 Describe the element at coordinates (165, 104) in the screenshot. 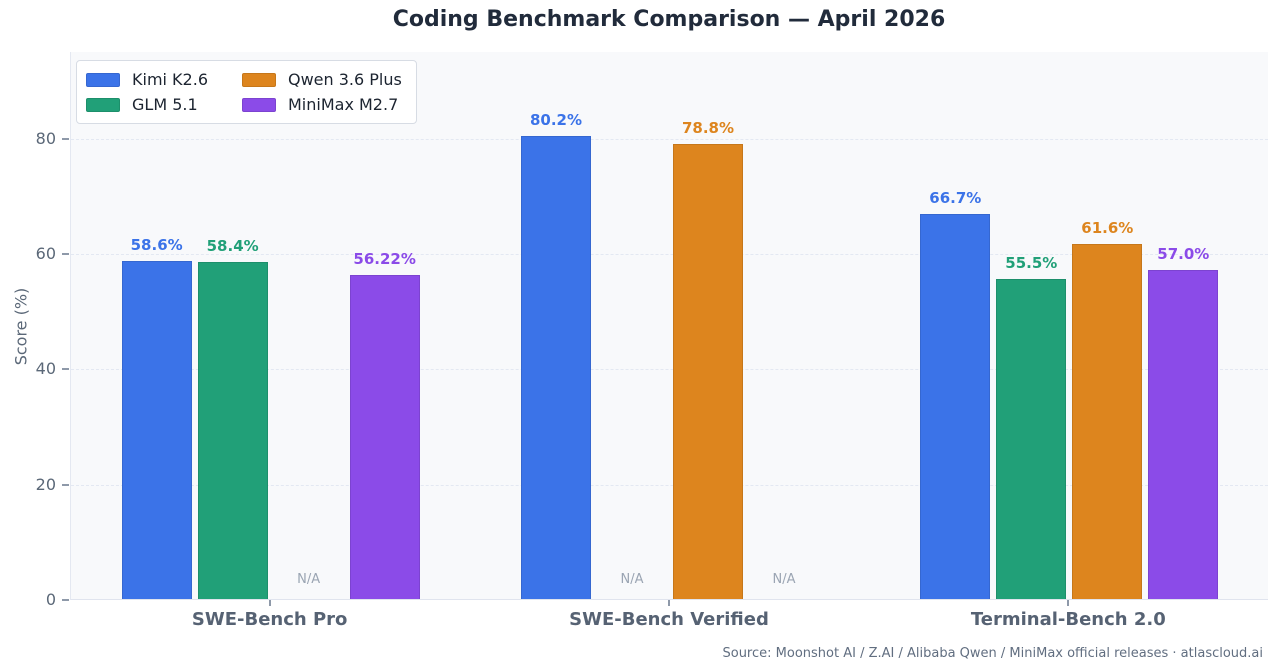

I see `legend-label: GLM 5.1` at that location.